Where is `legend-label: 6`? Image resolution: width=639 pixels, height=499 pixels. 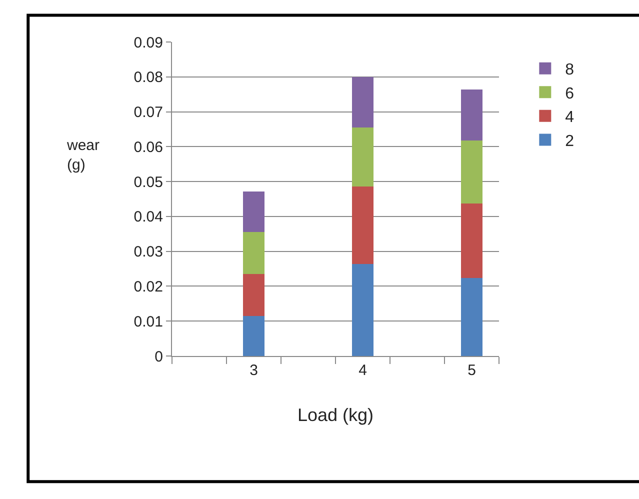 legend-label: 6 is located at coordinates (569, 93).